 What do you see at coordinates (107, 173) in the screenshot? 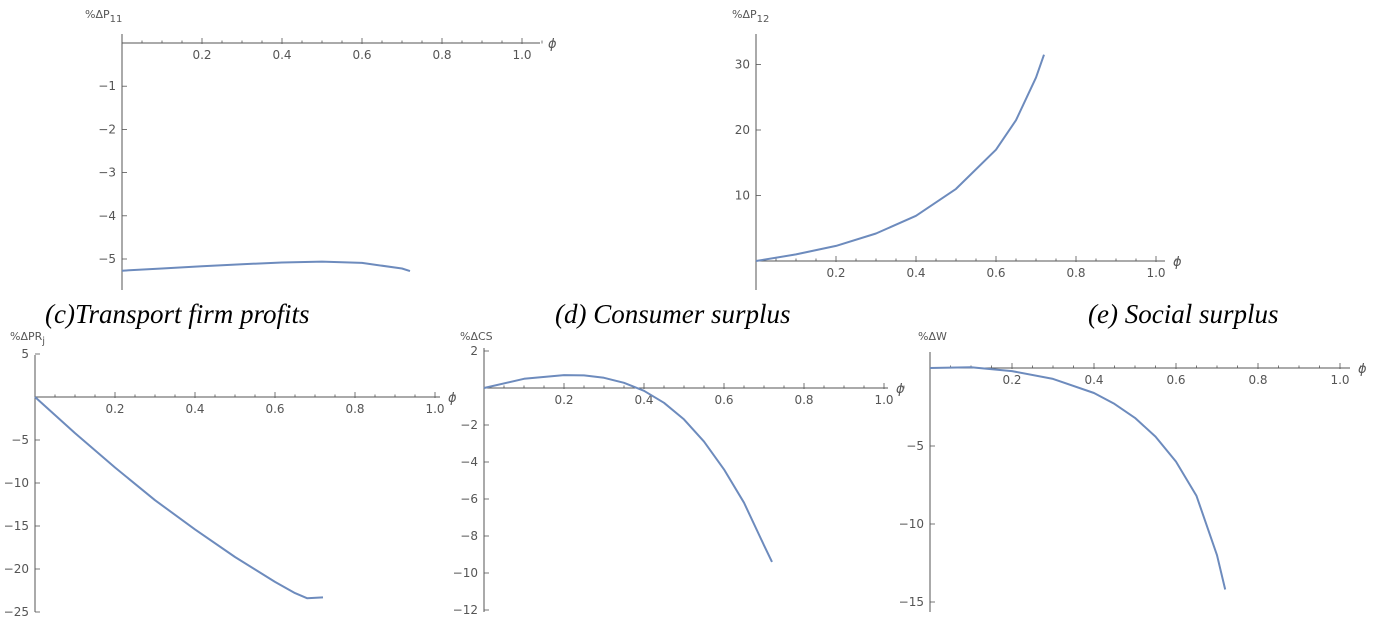
I see `y-tick-label: −3` at bounding box center [107, 173].